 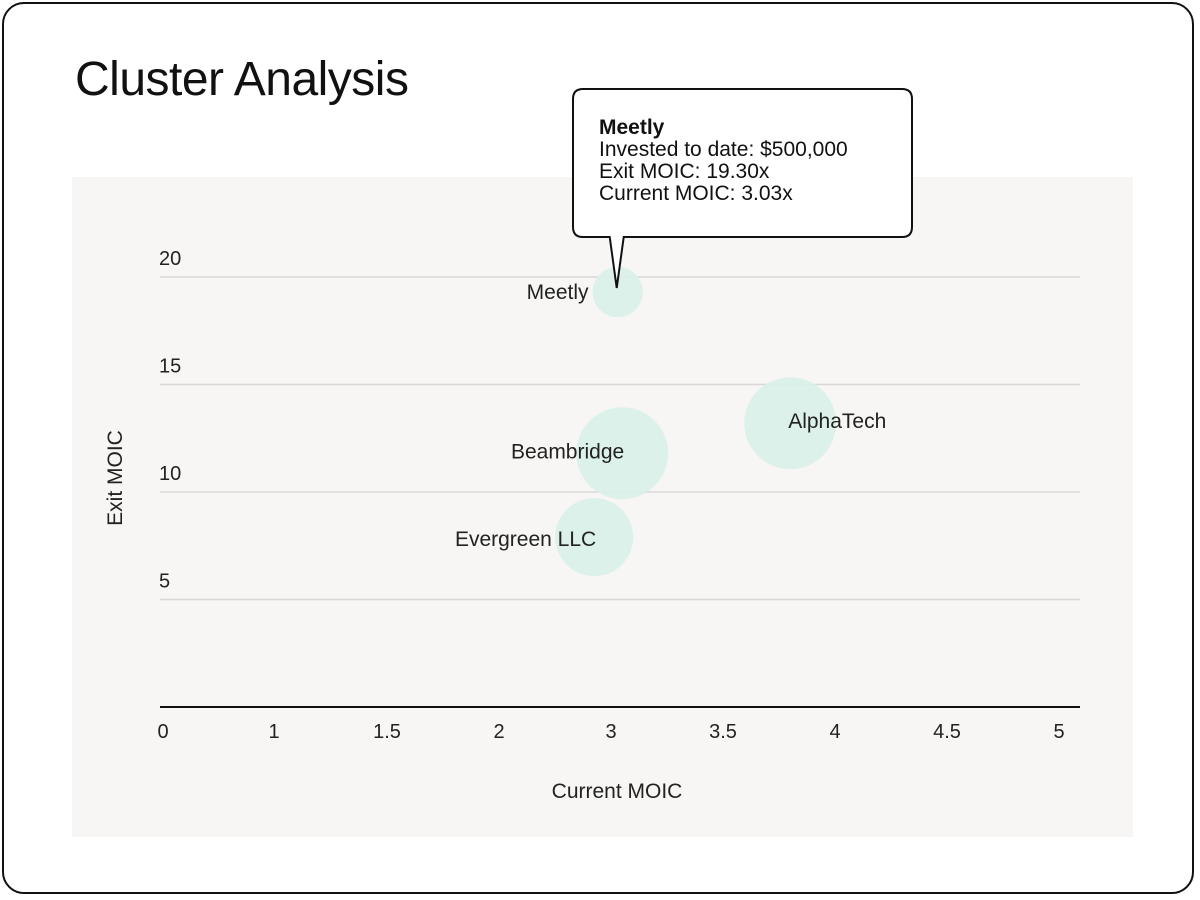 I want to click on bubble-evergreen-llc, so click(x=594, y=537).